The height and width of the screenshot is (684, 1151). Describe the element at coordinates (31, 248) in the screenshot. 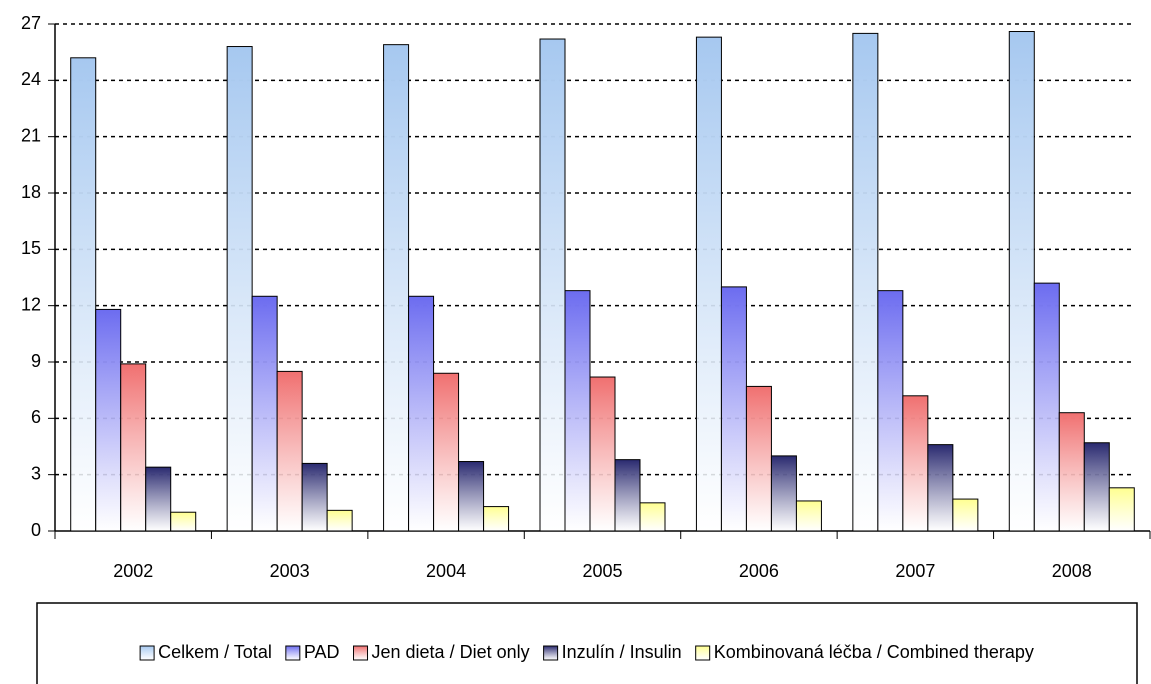

I see `y-tick-label: 15` at that location.